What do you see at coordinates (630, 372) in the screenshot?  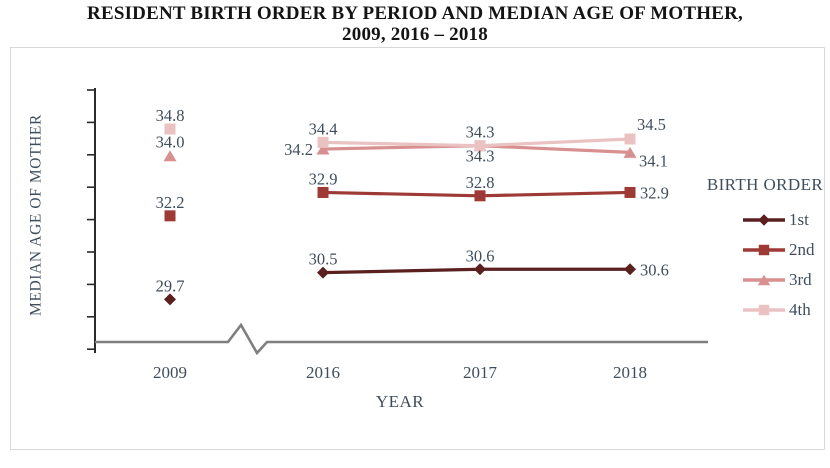 I see `x-tick-label-2018: 2018` at bounding box center [630, 372].